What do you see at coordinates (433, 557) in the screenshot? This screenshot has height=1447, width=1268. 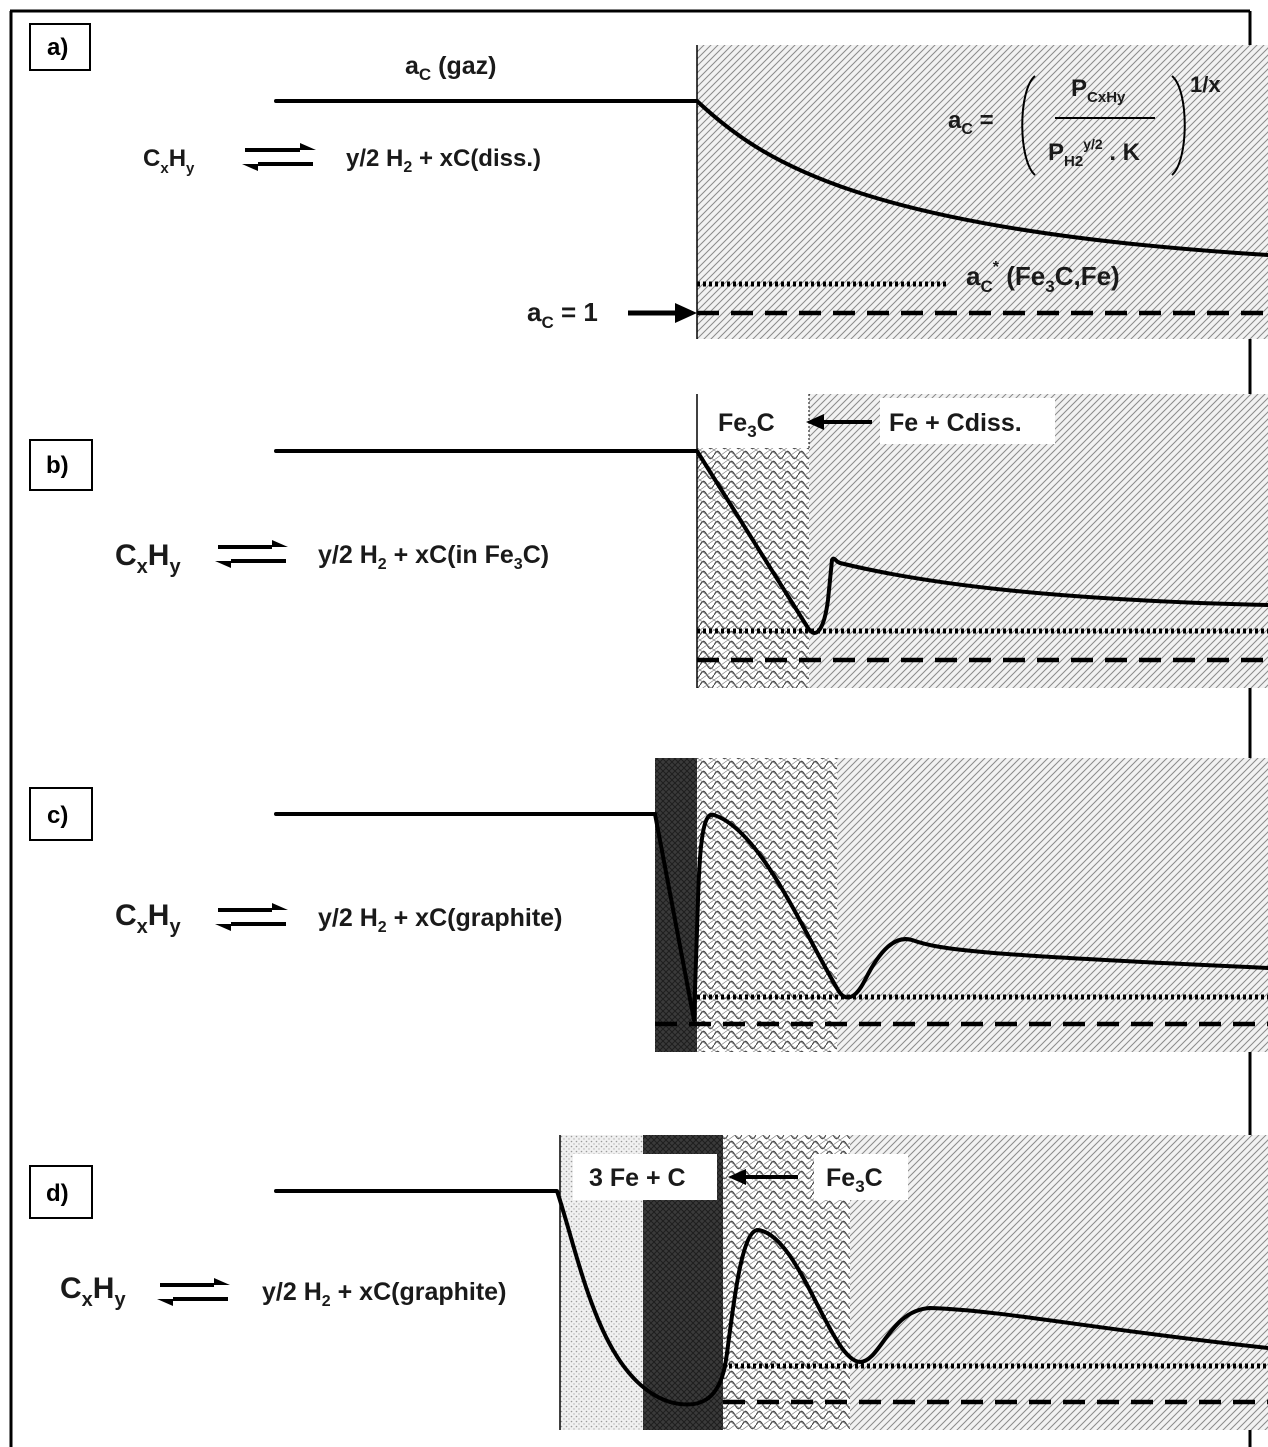 I see `panel-b-products: y/2 H2 + xC(in Fe3C)` at bounding box center [433, 557].